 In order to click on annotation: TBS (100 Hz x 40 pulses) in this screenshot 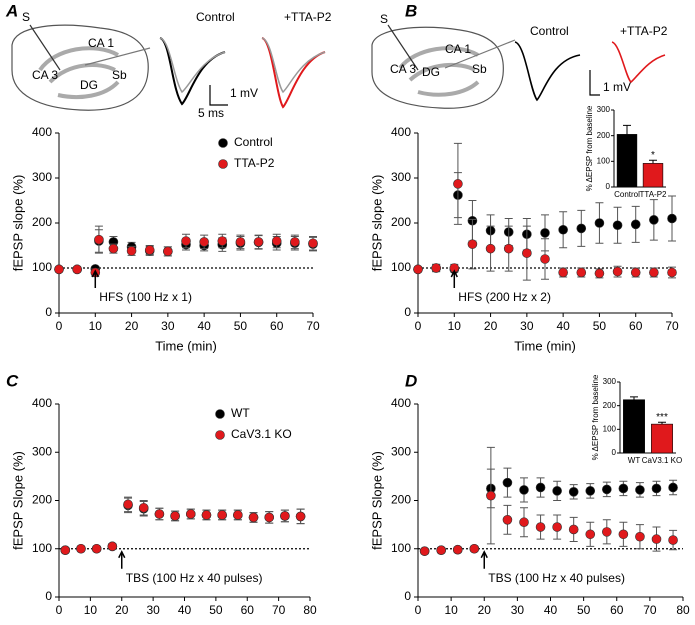, I will do `click(556, 578)`.